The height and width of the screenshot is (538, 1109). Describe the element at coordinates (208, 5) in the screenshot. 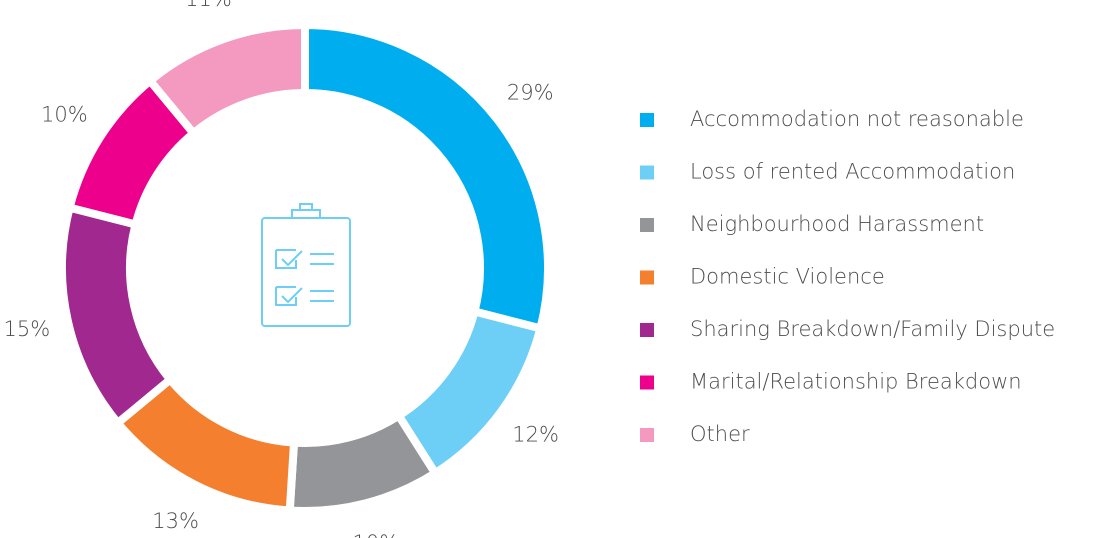

I see `data-label: 11%` at that location.